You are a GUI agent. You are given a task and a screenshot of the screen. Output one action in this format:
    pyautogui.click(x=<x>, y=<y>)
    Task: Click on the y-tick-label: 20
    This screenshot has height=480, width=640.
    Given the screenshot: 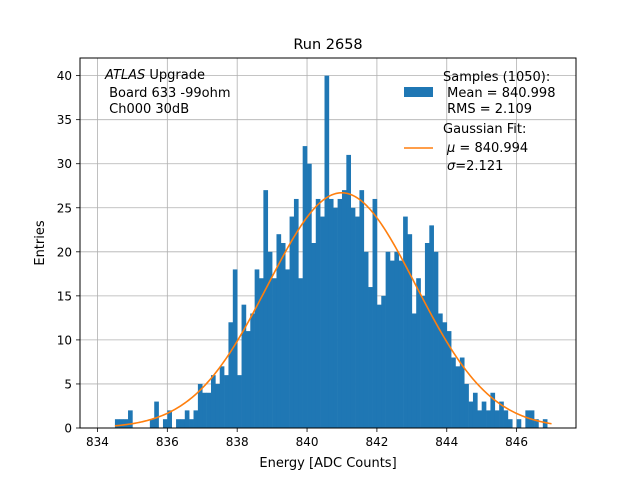 What is the action you would take?
    pyautogui.click(x=64, y=252)
    